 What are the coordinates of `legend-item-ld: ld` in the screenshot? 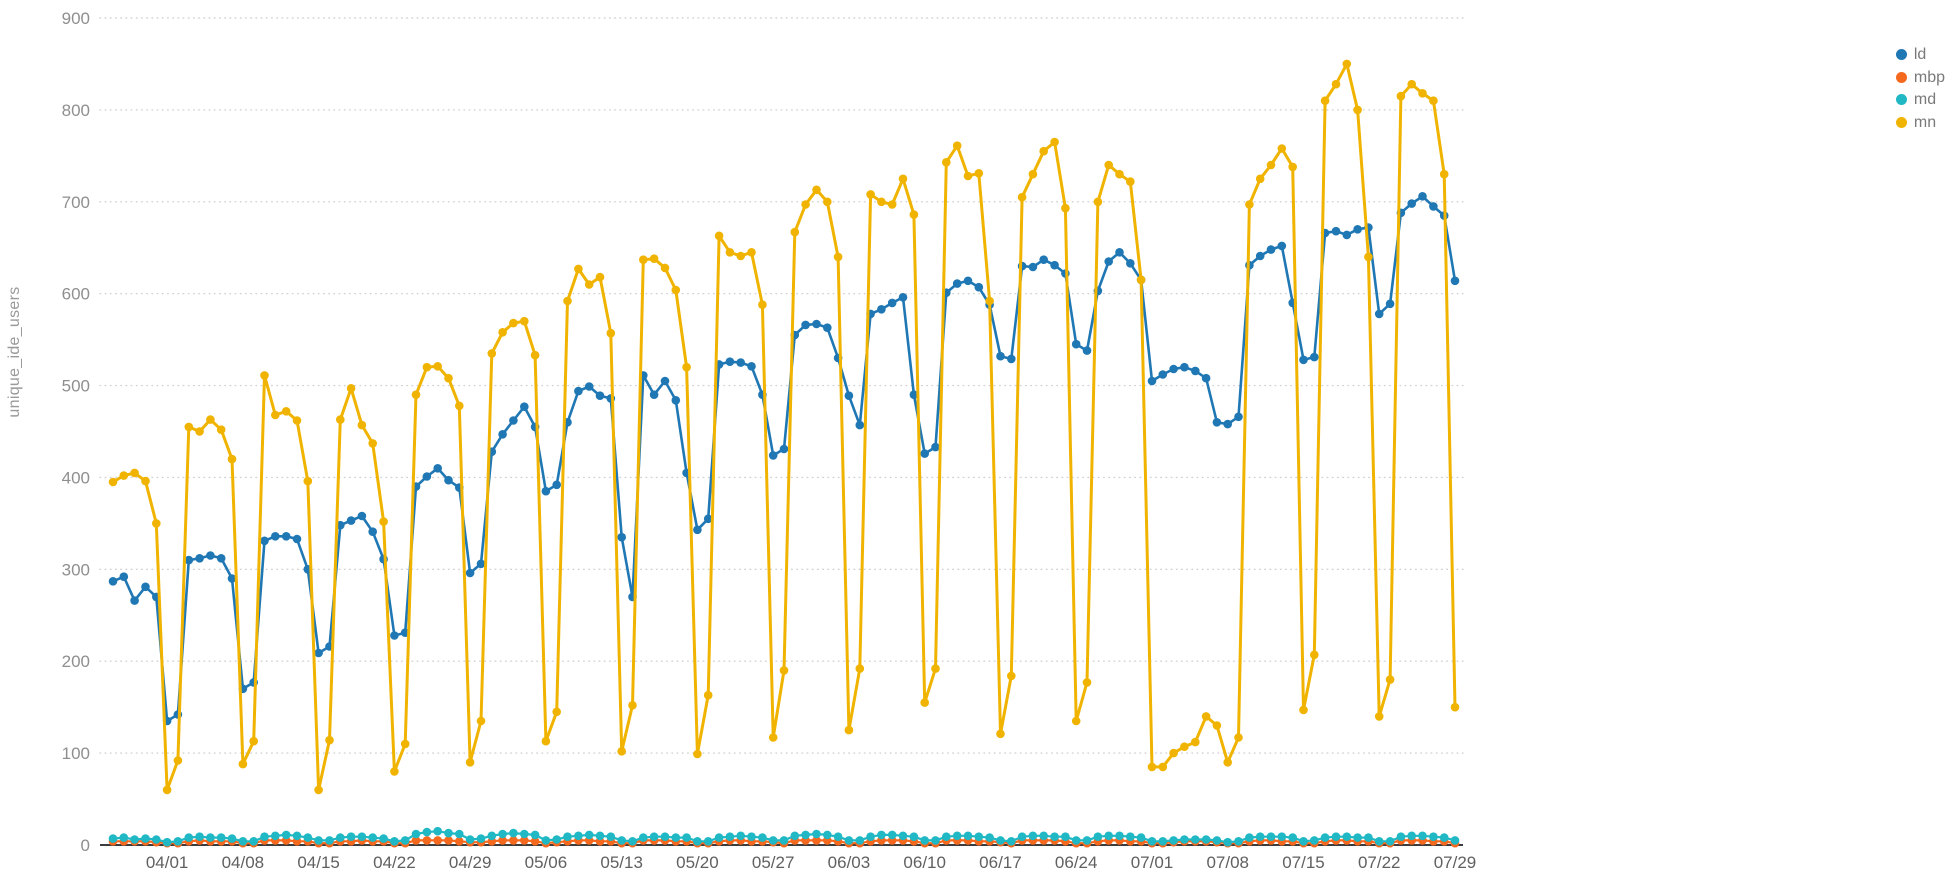 It's located at (1920, 55).